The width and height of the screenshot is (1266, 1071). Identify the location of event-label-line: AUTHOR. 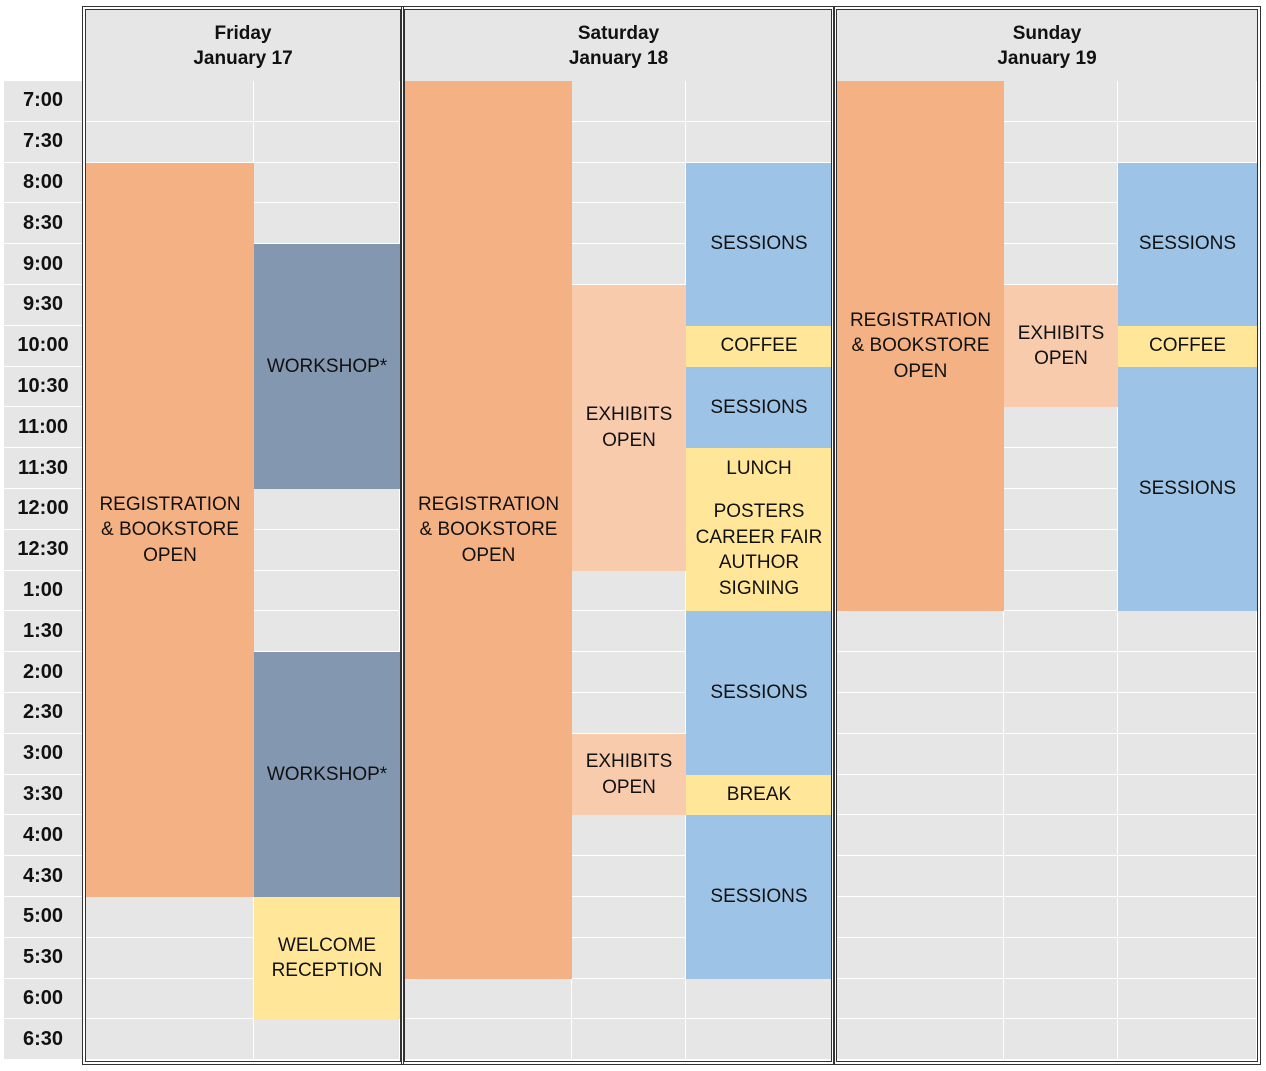
(759, 563).